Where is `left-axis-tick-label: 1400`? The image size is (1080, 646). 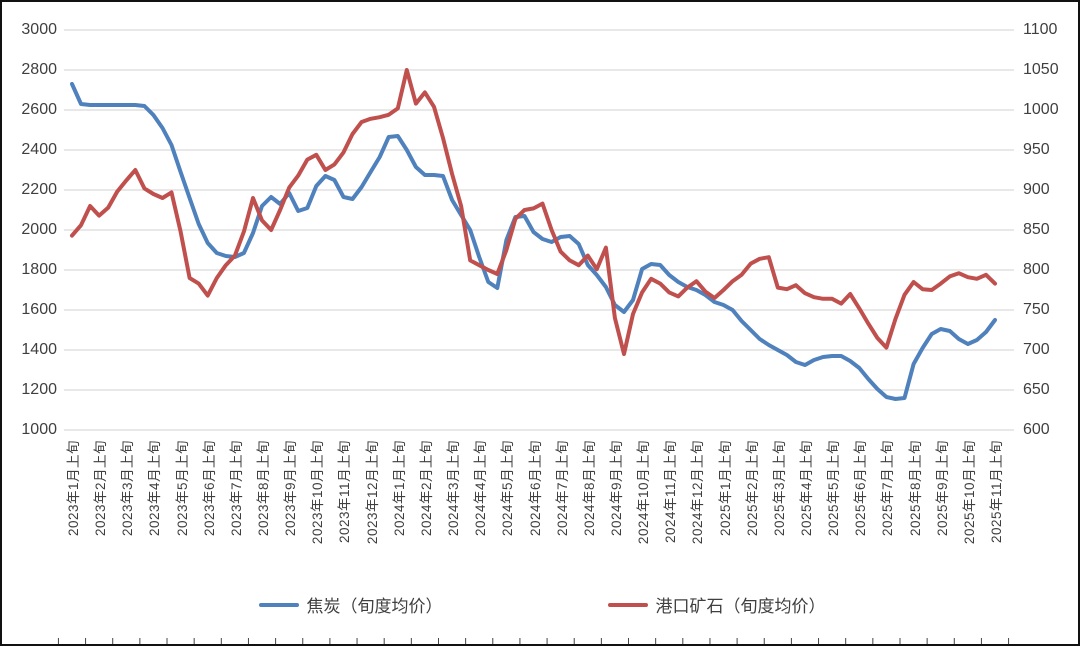
left-axis-tick-label: 1400 is located at coordinates (39, 349).